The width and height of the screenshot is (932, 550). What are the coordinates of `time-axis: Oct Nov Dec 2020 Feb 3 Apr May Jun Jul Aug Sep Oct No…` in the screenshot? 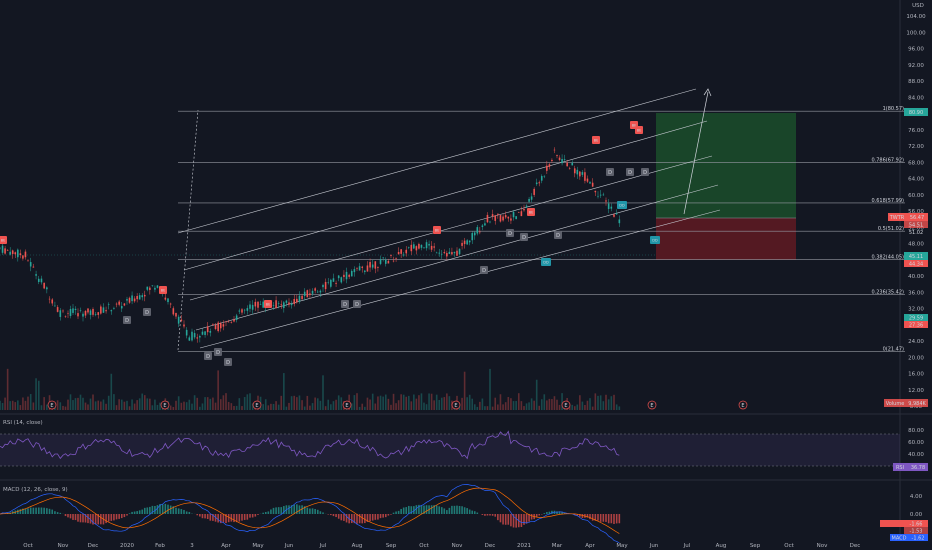 It's located at (441, 546).